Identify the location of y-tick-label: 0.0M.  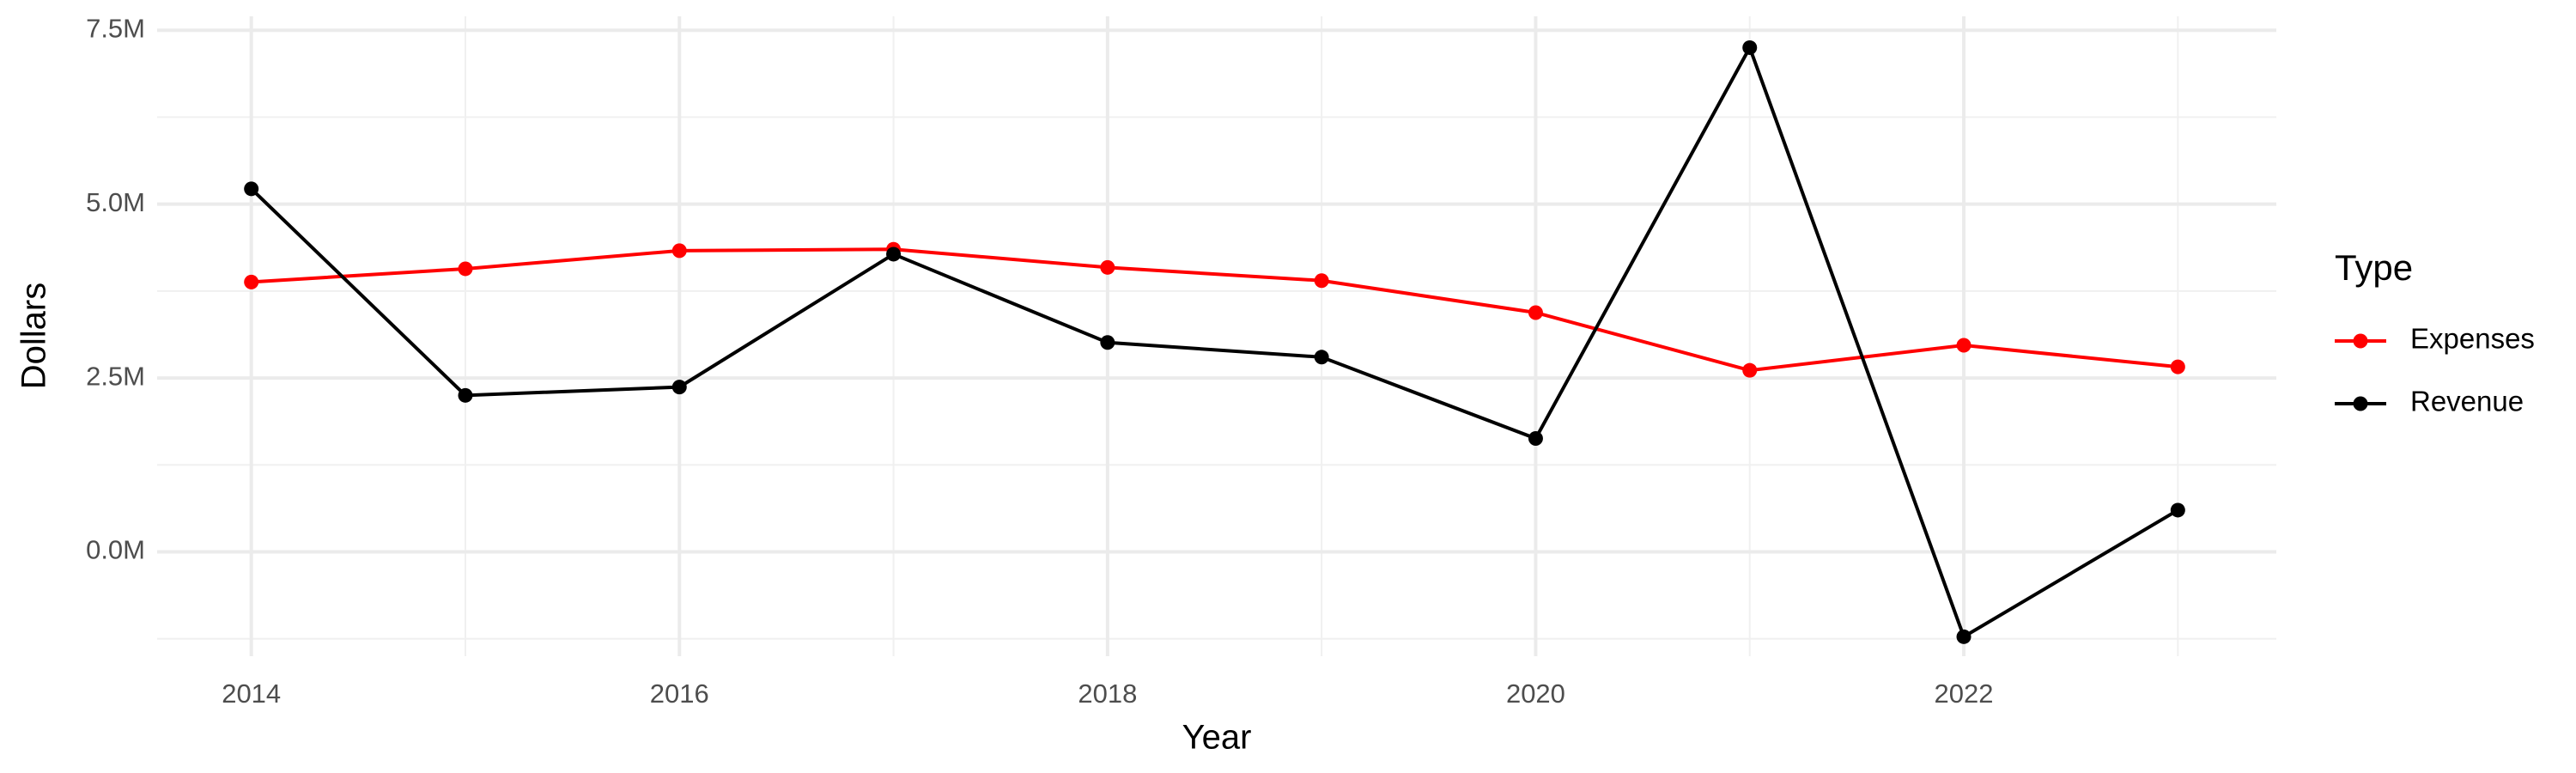
(116, 550).